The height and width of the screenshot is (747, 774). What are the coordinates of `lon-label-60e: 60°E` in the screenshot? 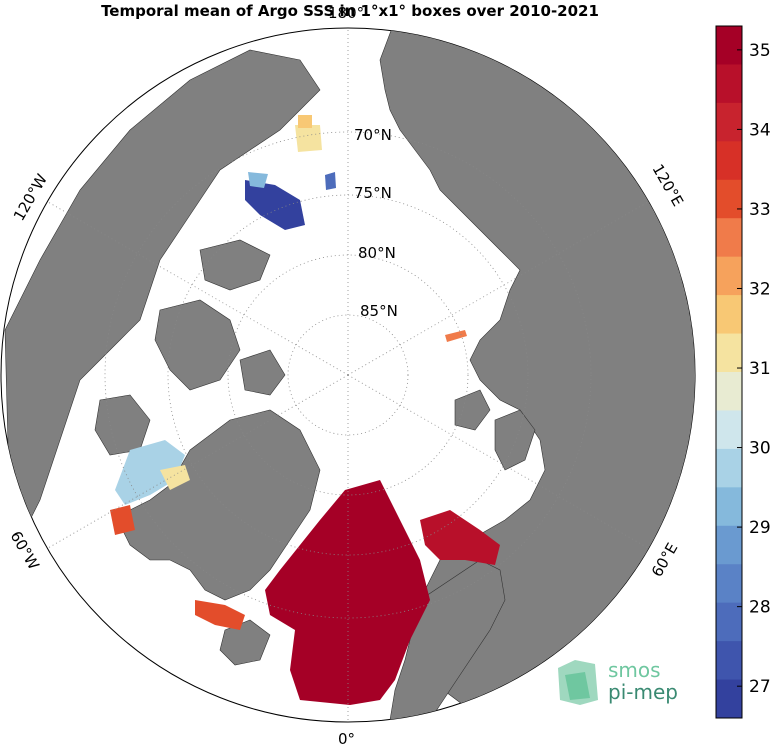 It's located at (665, 560).